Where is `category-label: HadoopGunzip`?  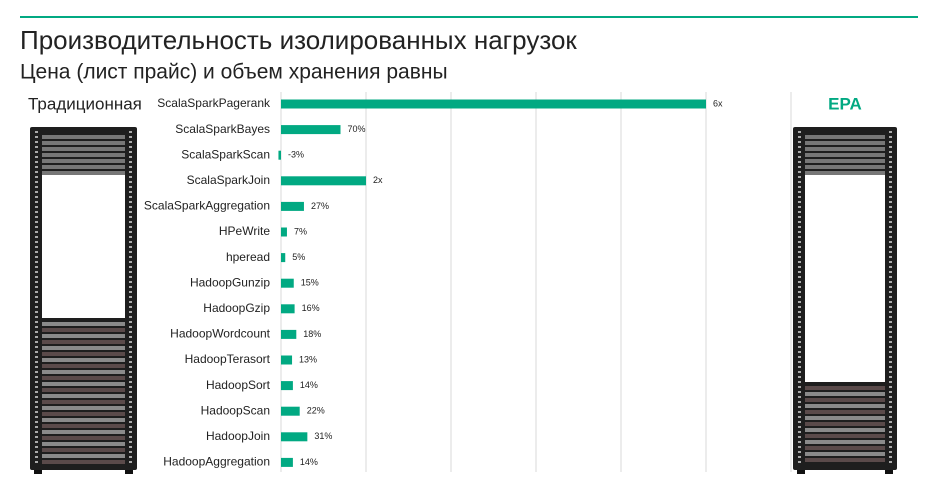 category-label: HadoopGunzip is located at coordinates (230, 282).